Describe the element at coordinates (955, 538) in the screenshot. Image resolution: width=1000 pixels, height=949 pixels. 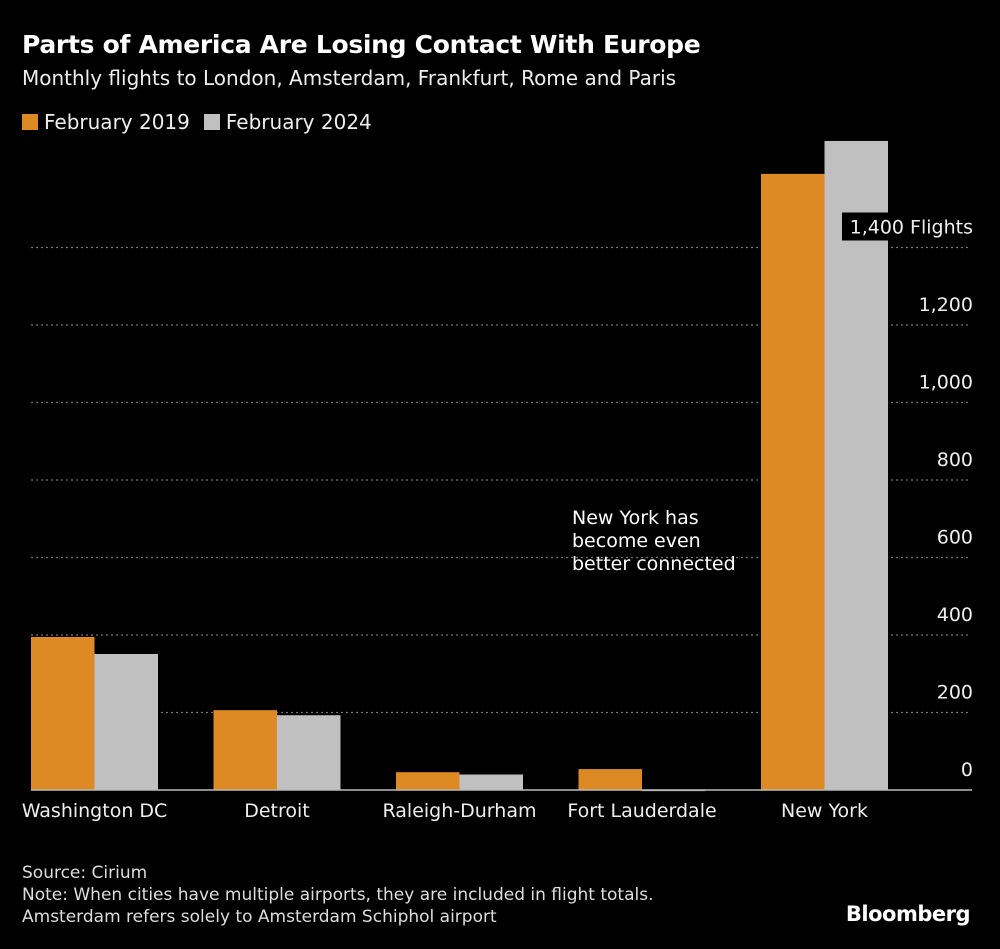
I see `y-tick-label: 600` at that location.